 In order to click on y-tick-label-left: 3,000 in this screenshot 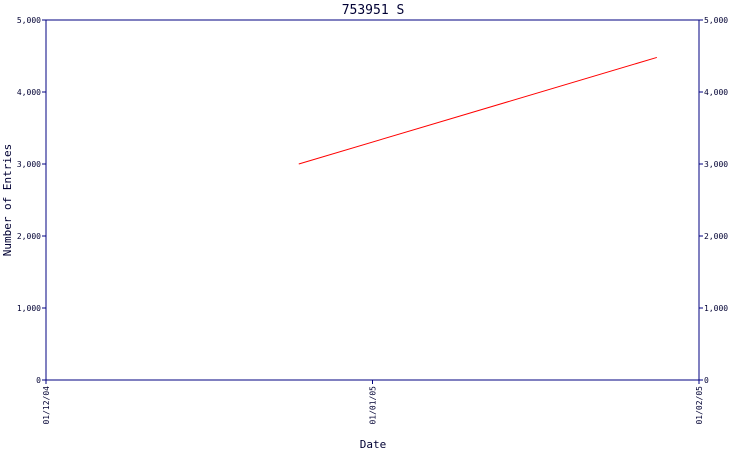, I will do `click(29, 164)`.